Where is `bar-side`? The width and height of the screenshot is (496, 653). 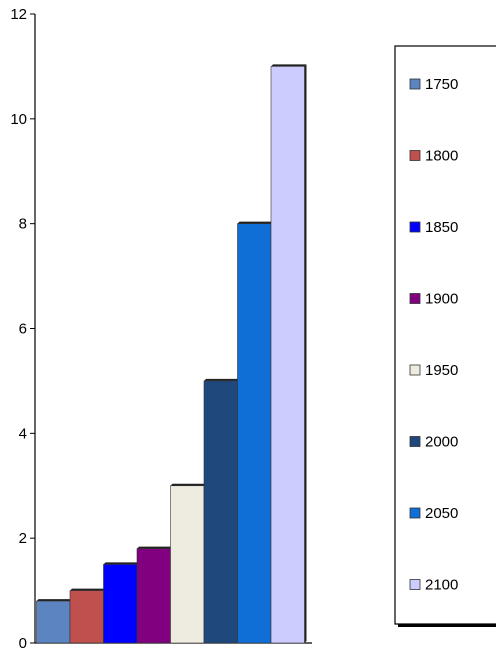
bar-side is located at coordinates (305, 353).